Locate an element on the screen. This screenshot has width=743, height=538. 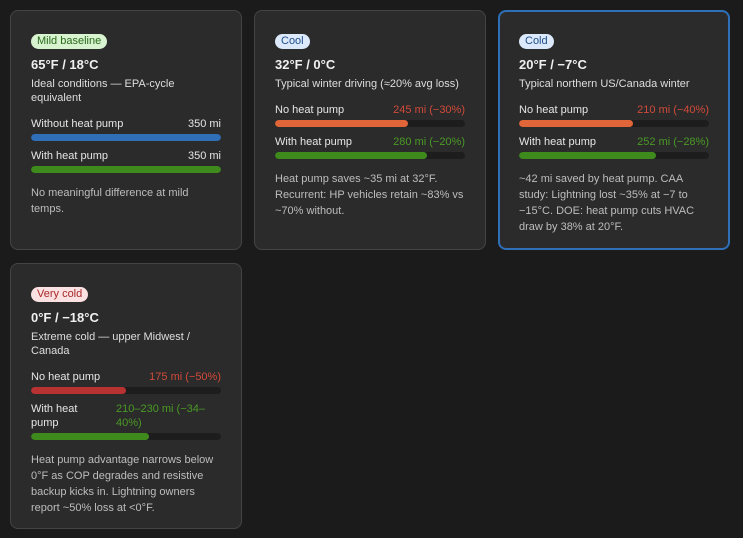
condition-description: Typical northern US/Canada winter is located at coordinates (604, 84).